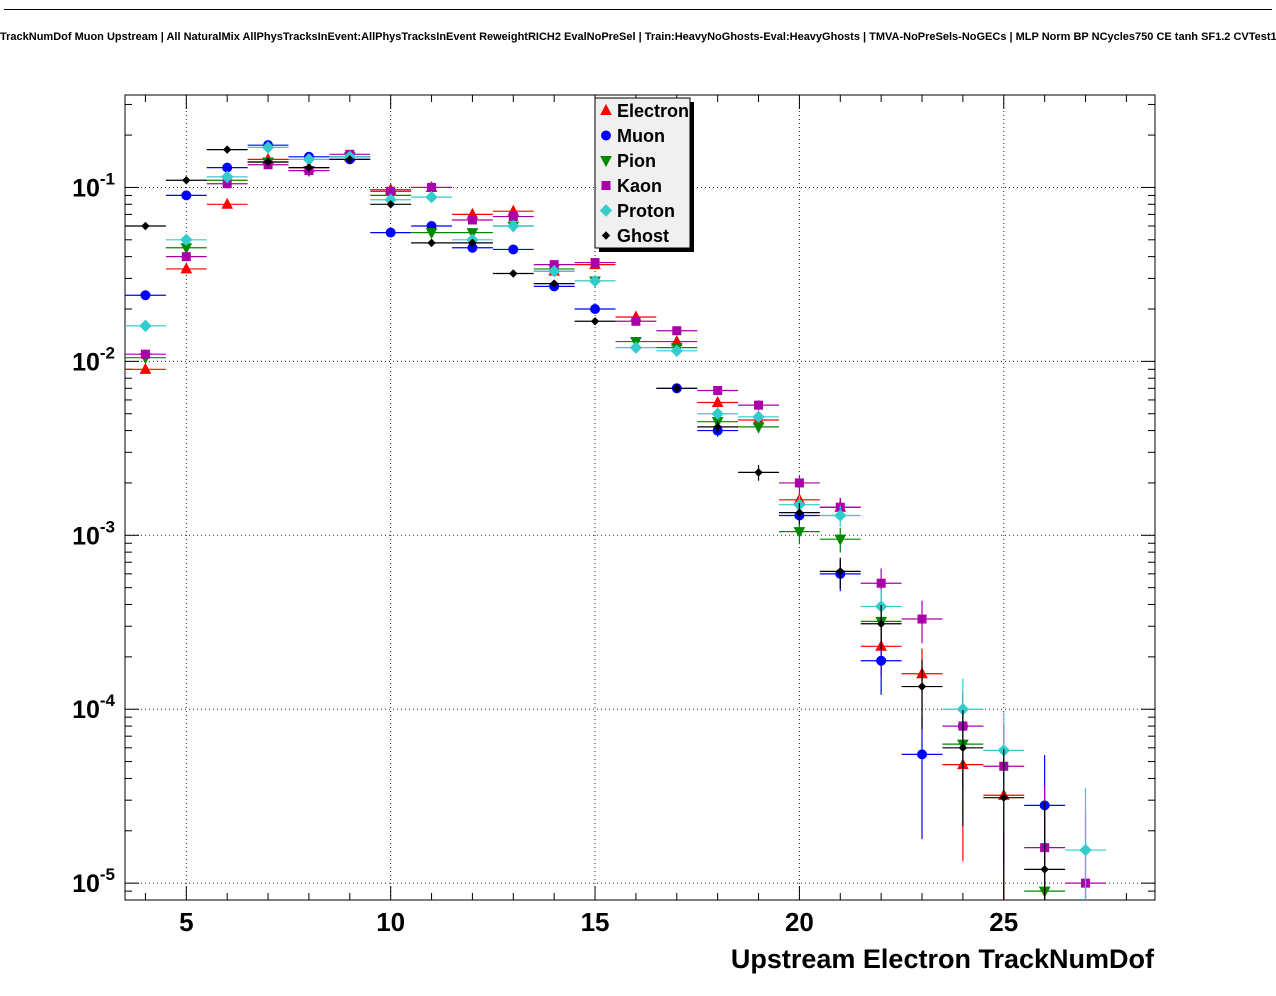 The height and width of the screenshot is (996, 1276). I want to click on x-tick-label: 15, so click(595, 922).